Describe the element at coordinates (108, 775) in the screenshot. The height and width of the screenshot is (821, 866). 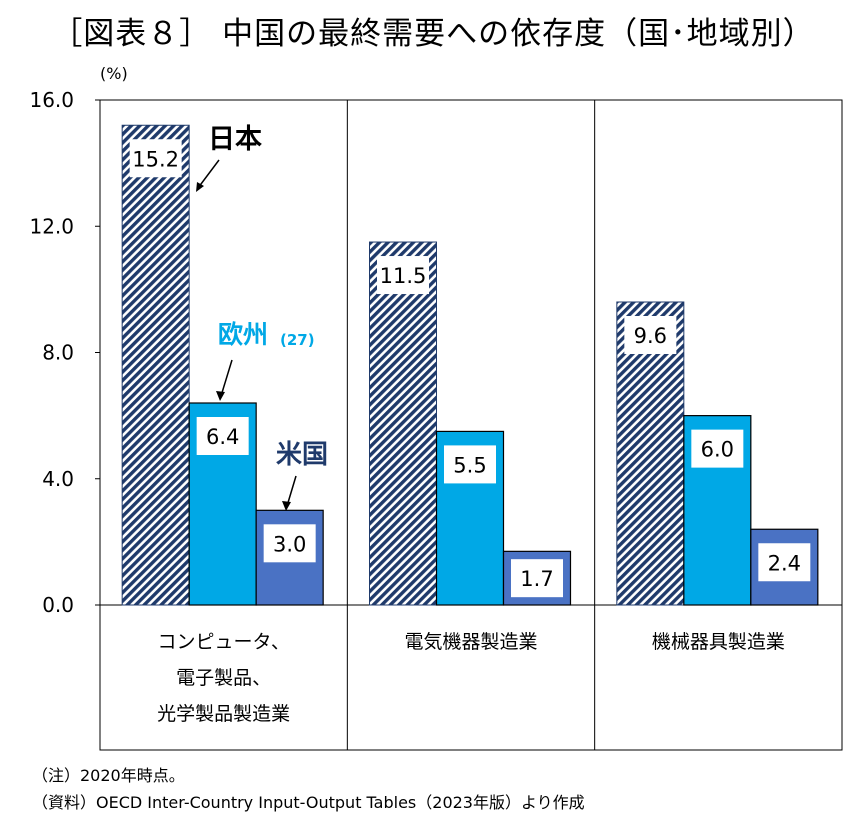
I see `note-text: （注）2020年時点。` at that location.